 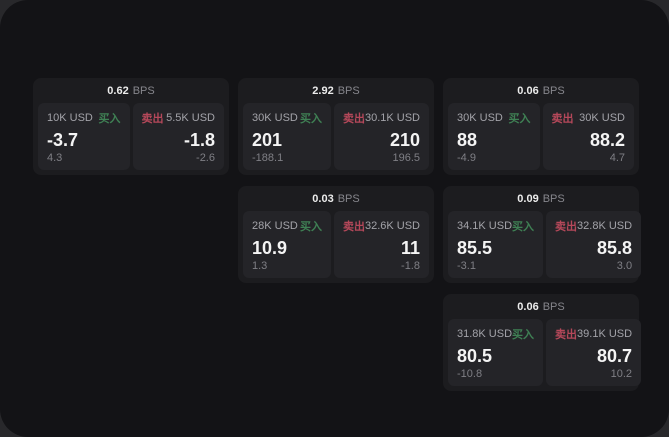 I want to click on sell-panel-header: 卖出 32.8K USD, so click(x=593, y=226).